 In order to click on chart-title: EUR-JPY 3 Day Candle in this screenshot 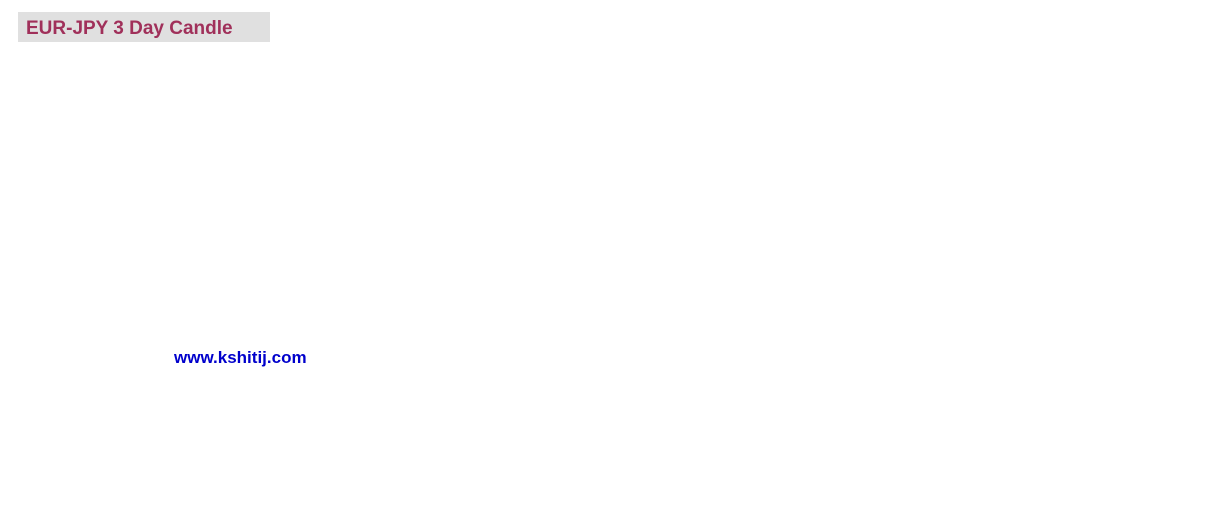, I will do `click(129, 28)`.